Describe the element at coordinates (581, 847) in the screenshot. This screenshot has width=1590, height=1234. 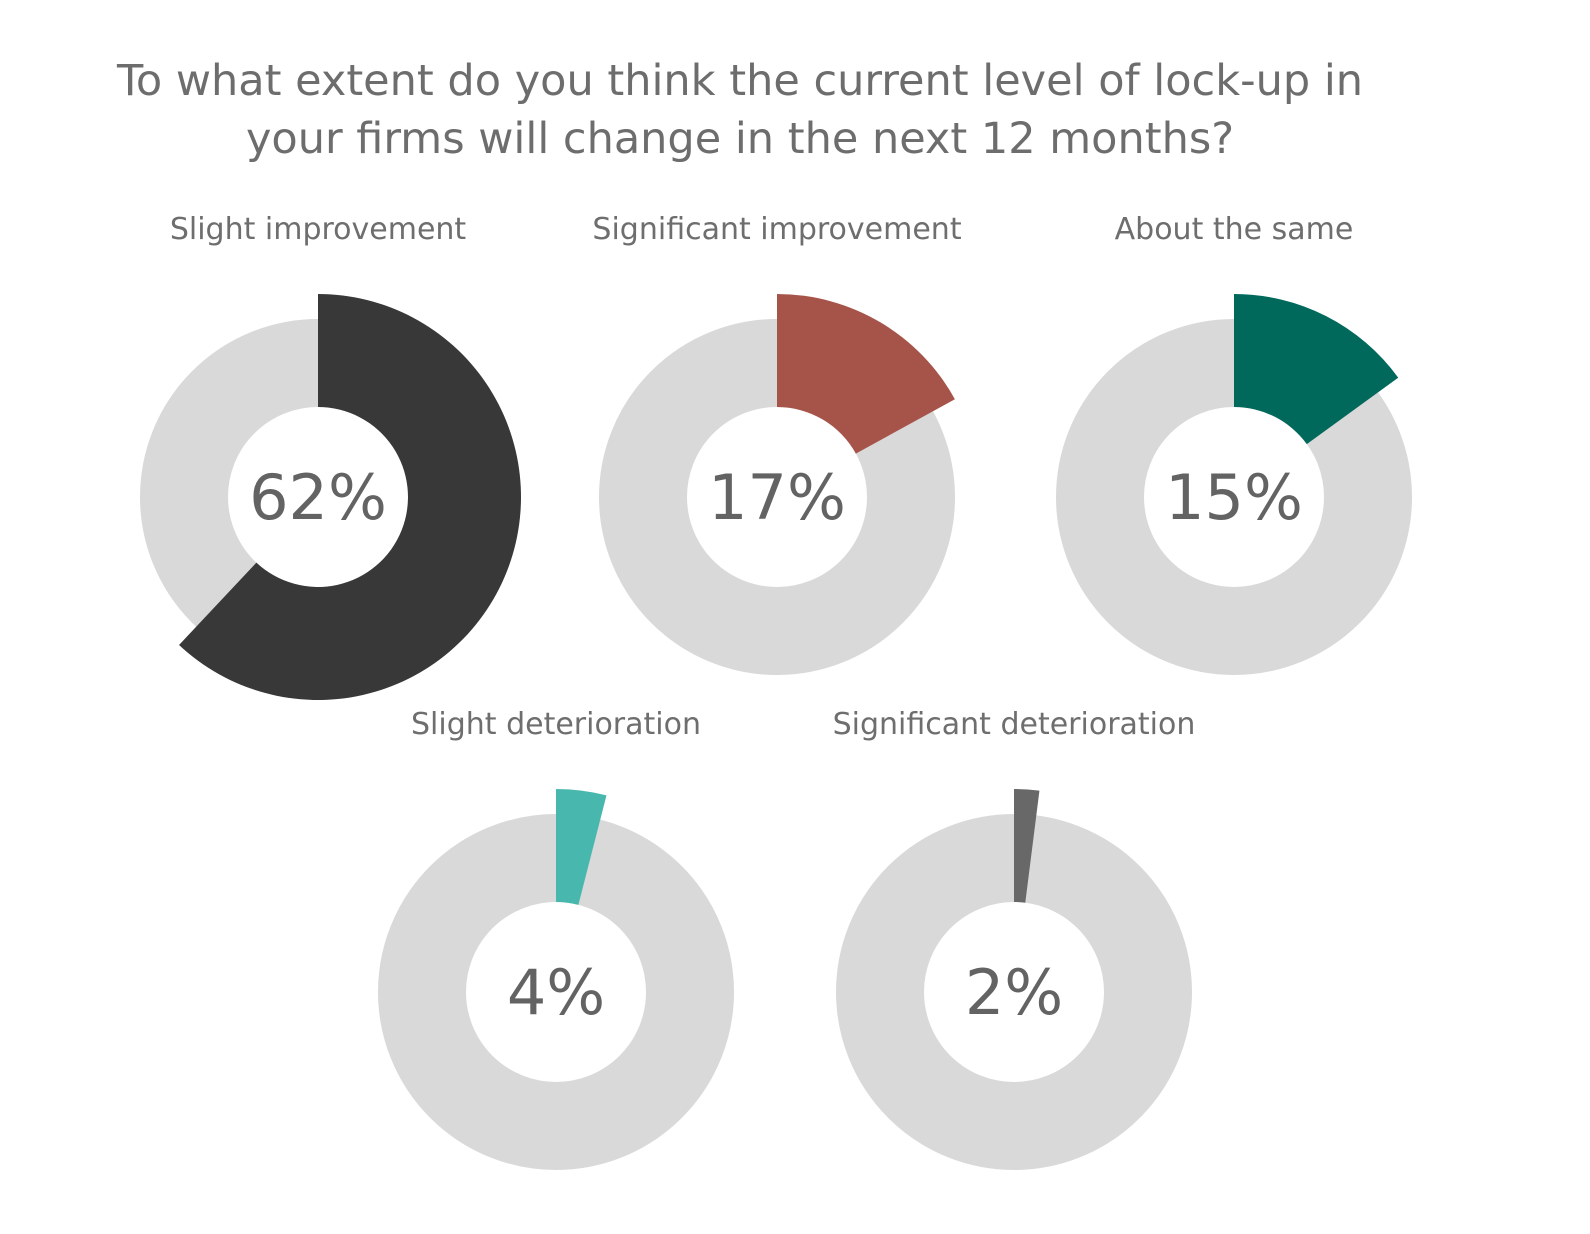
I see `donut-segment-slight-deterioration` at that location.